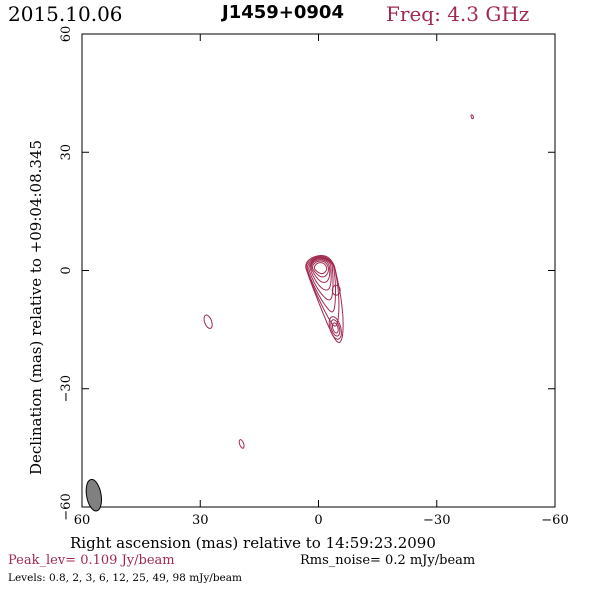  Describe the element at coordinates (318, 520) in the screenshot. I see `x-tick-label: 0` at that location.